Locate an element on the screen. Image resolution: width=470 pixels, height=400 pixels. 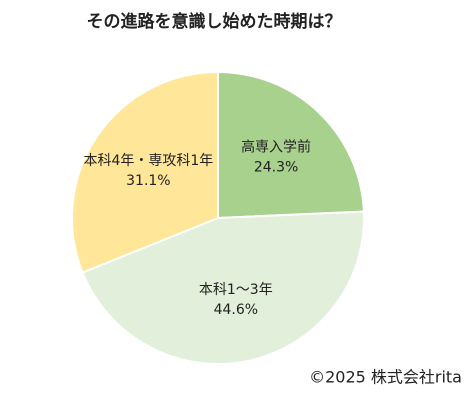
pie-slice is located at coordinates (291, 145).